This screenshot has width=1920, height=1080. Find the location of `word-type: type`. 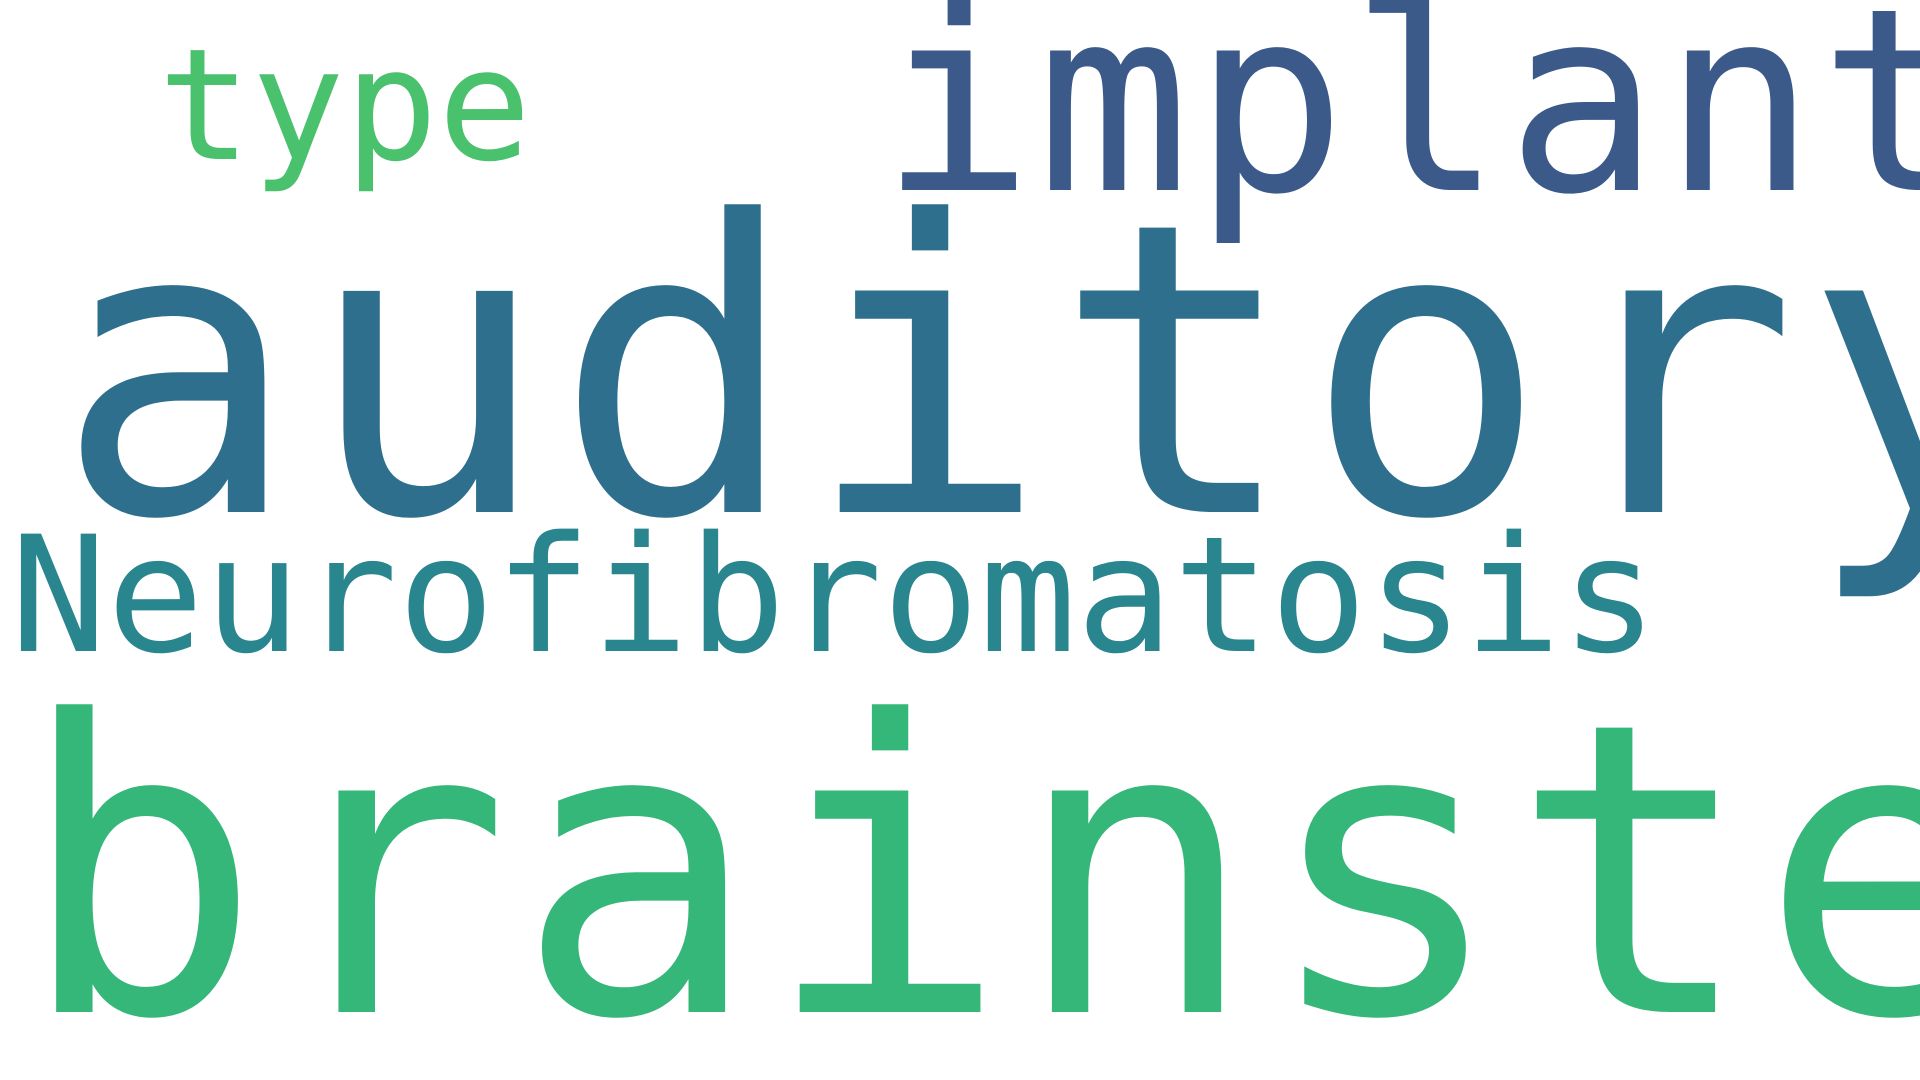

word-type: type is located at coordinates (345, 105).